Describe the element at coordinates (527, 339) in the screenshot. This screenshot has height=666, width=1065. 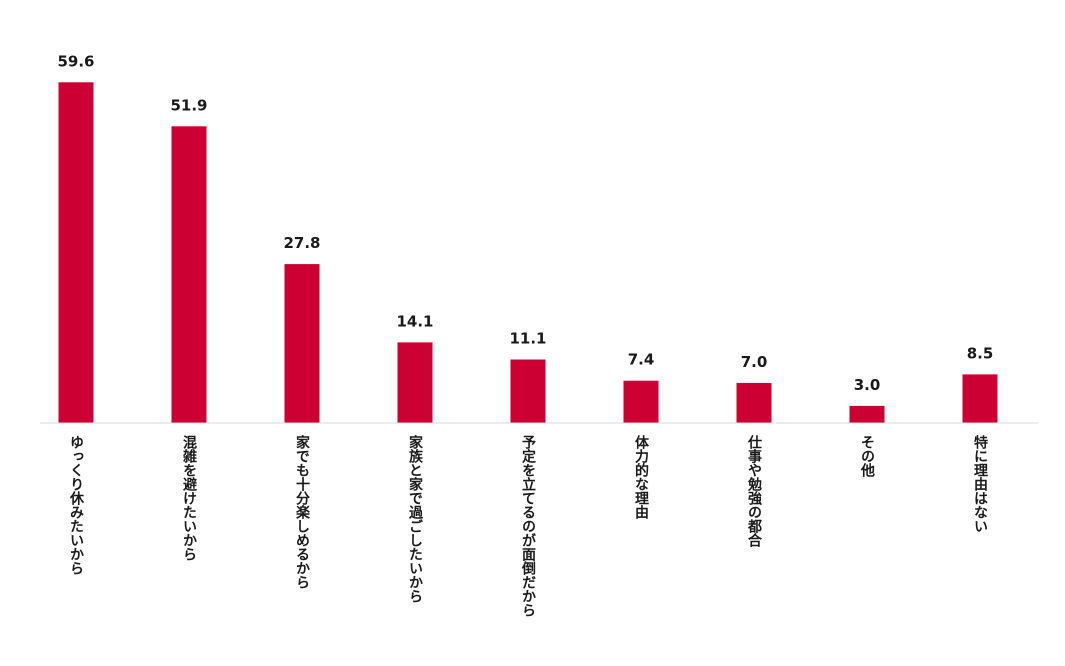
I see `bar-value-label: 11.1` at that location.